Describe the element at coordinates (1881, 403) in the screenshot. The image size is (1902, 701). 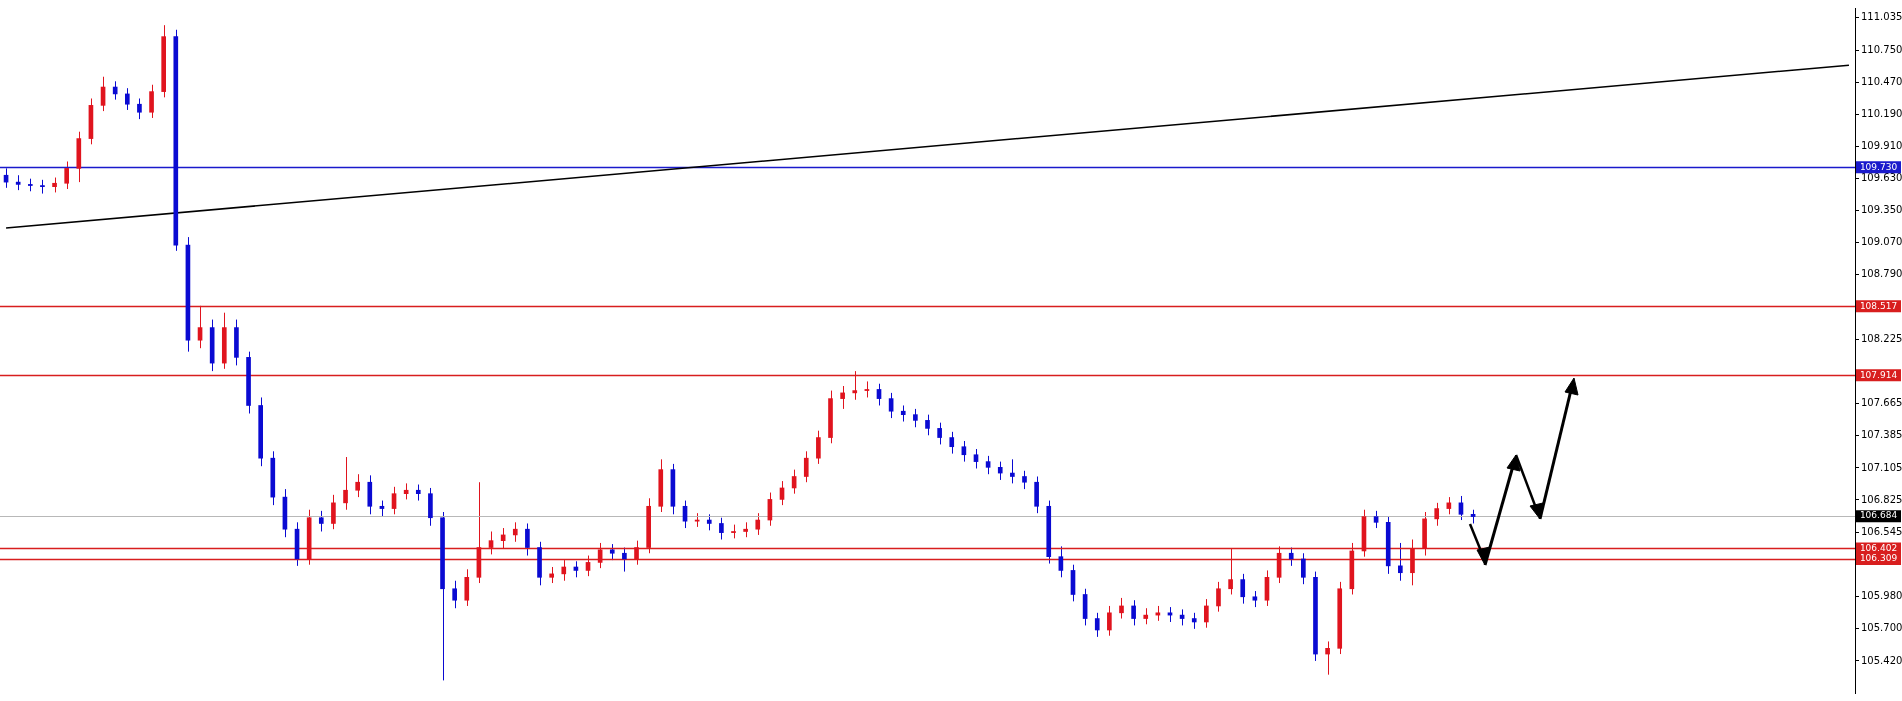
I see `y-tick-label: 107.665` at that location.